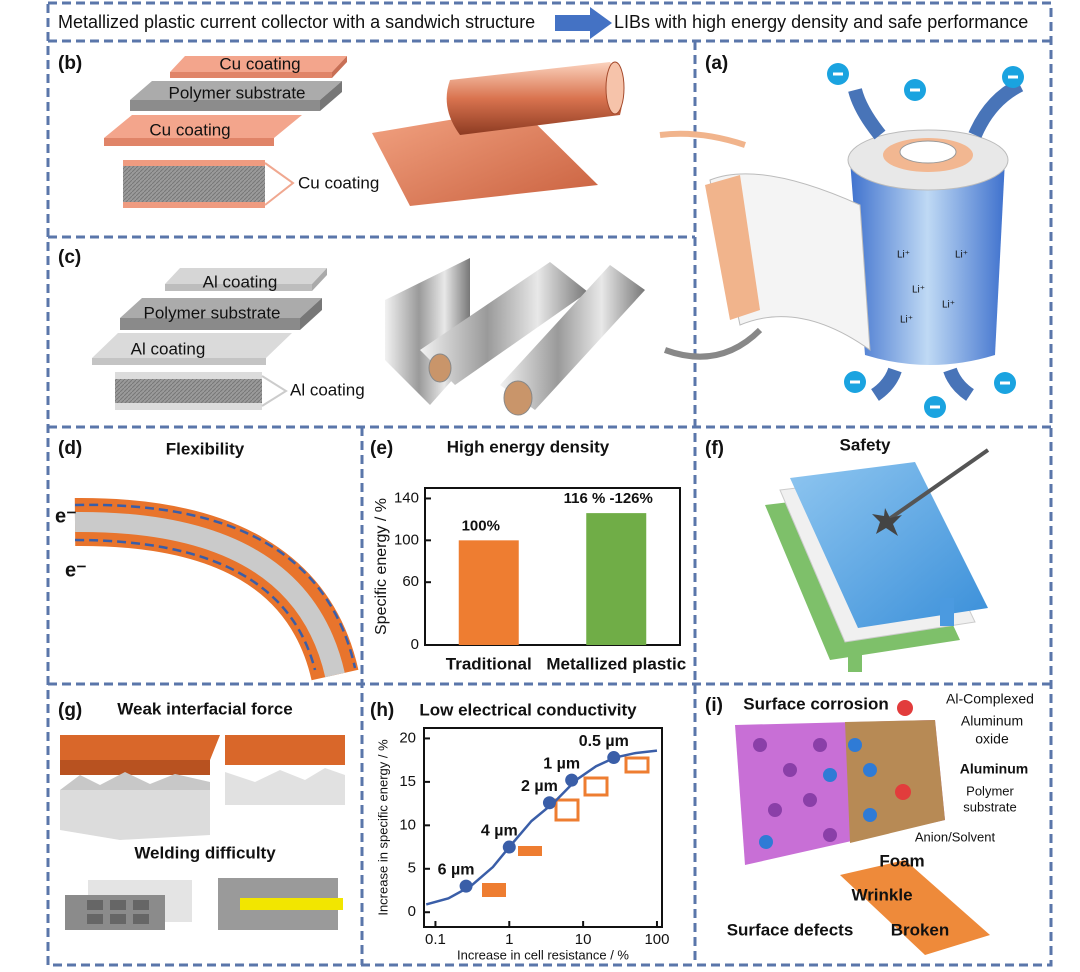 Image resolution: width=1080 pixels, height=972 pixels. I want to click on panel-title: Low electrical conductivity, so click(528, 709).